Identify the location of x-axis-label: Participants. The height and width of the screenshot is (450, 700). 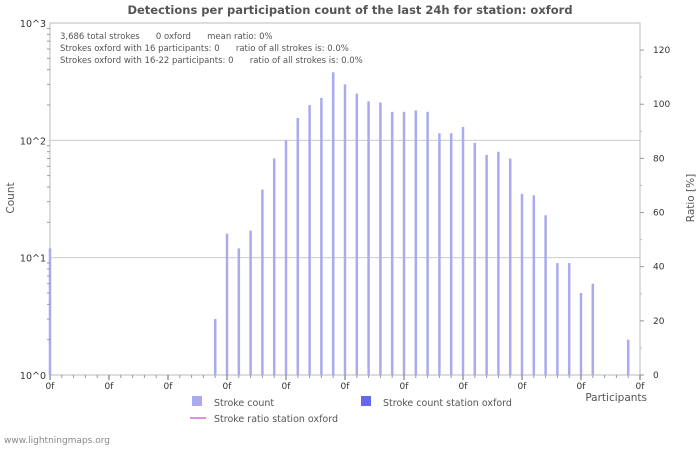
(616, 398).